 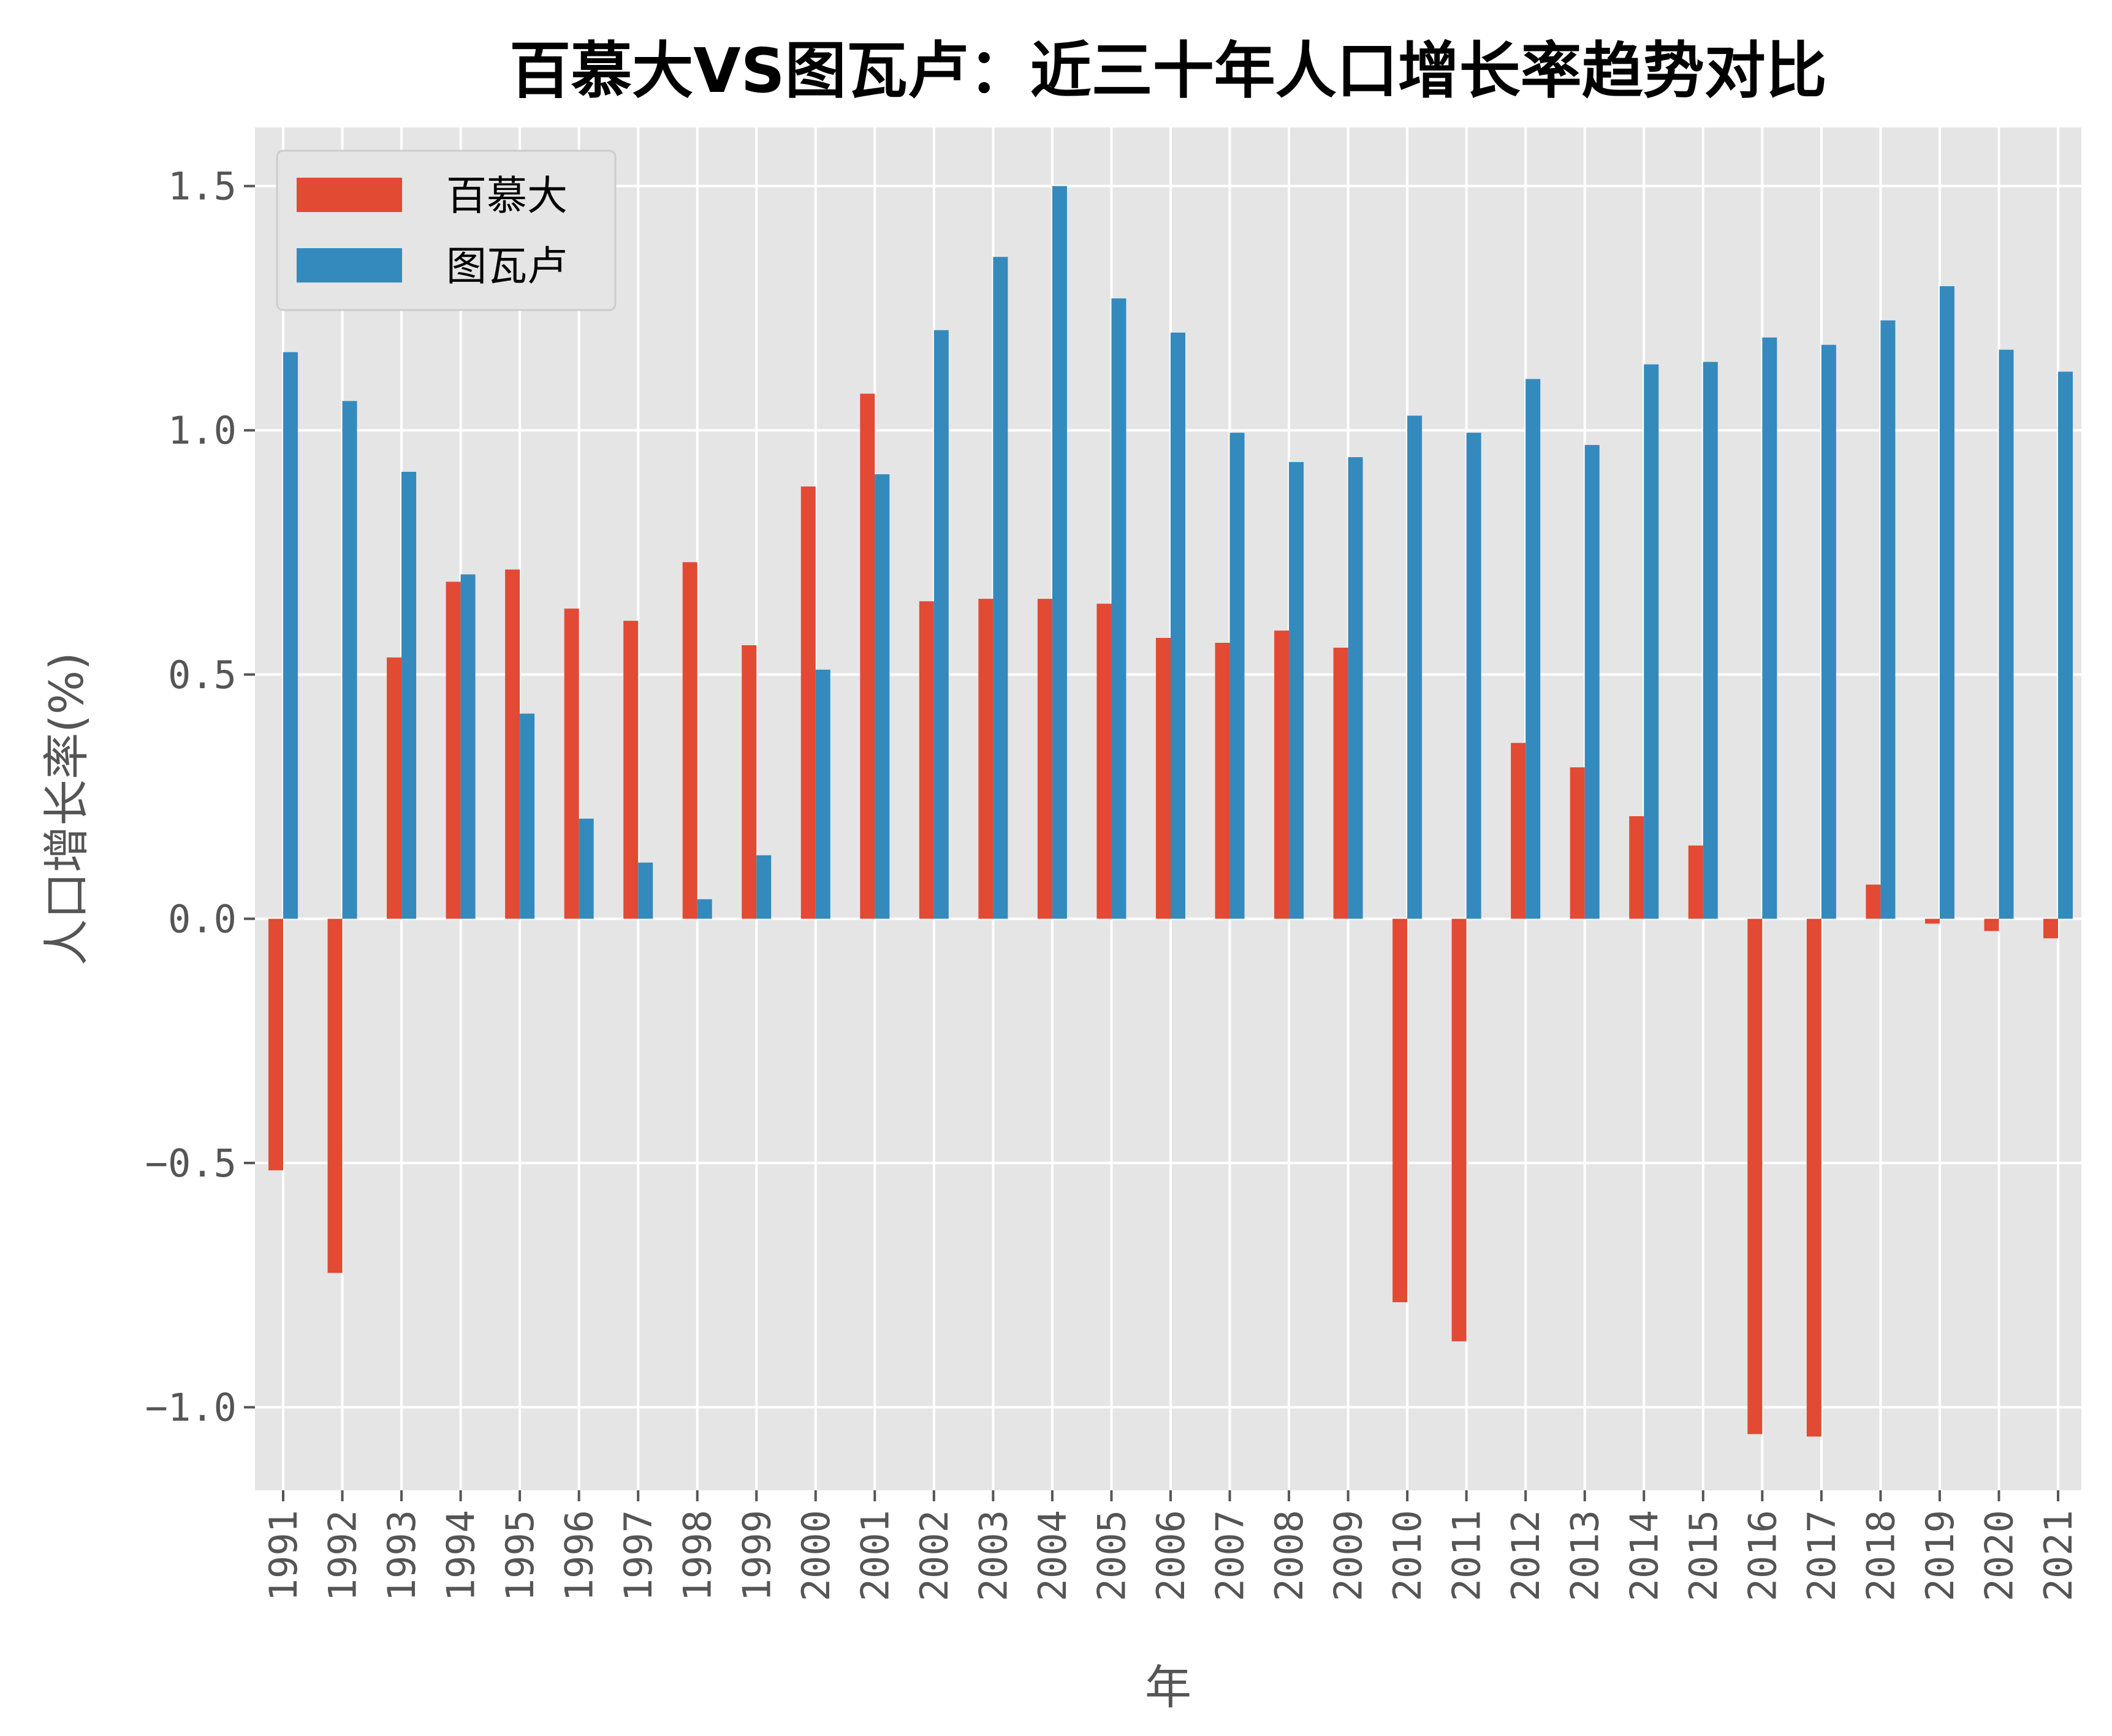 What do you see at coordinates (875, 1555) in the screenshot?
I see `x-tick-label: 2001` at bounding box center [875, 1555].